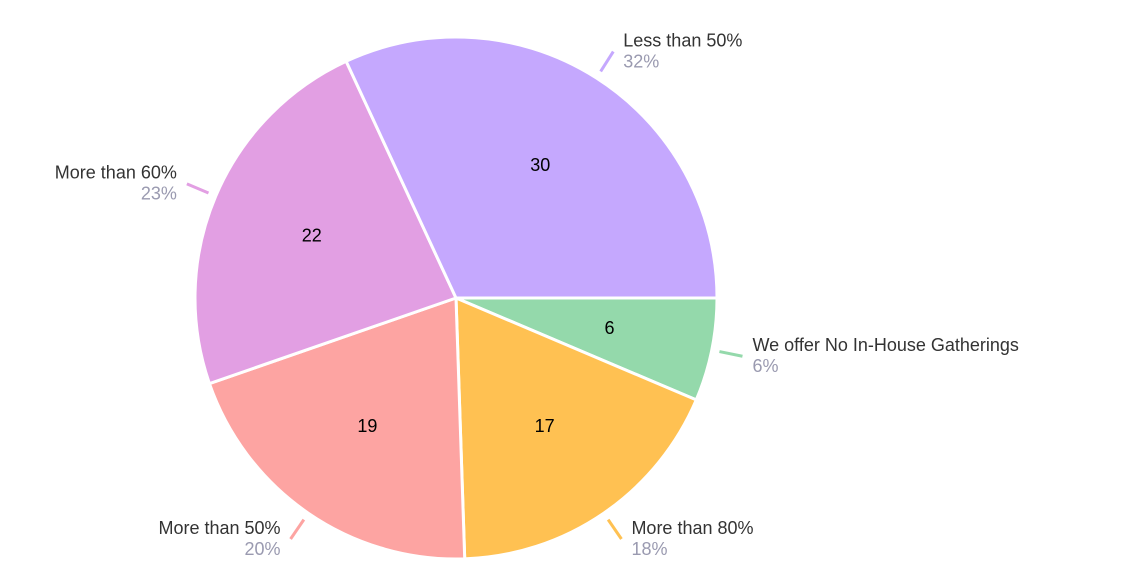  I want to click on slice-count: 30, so click(540, 165).